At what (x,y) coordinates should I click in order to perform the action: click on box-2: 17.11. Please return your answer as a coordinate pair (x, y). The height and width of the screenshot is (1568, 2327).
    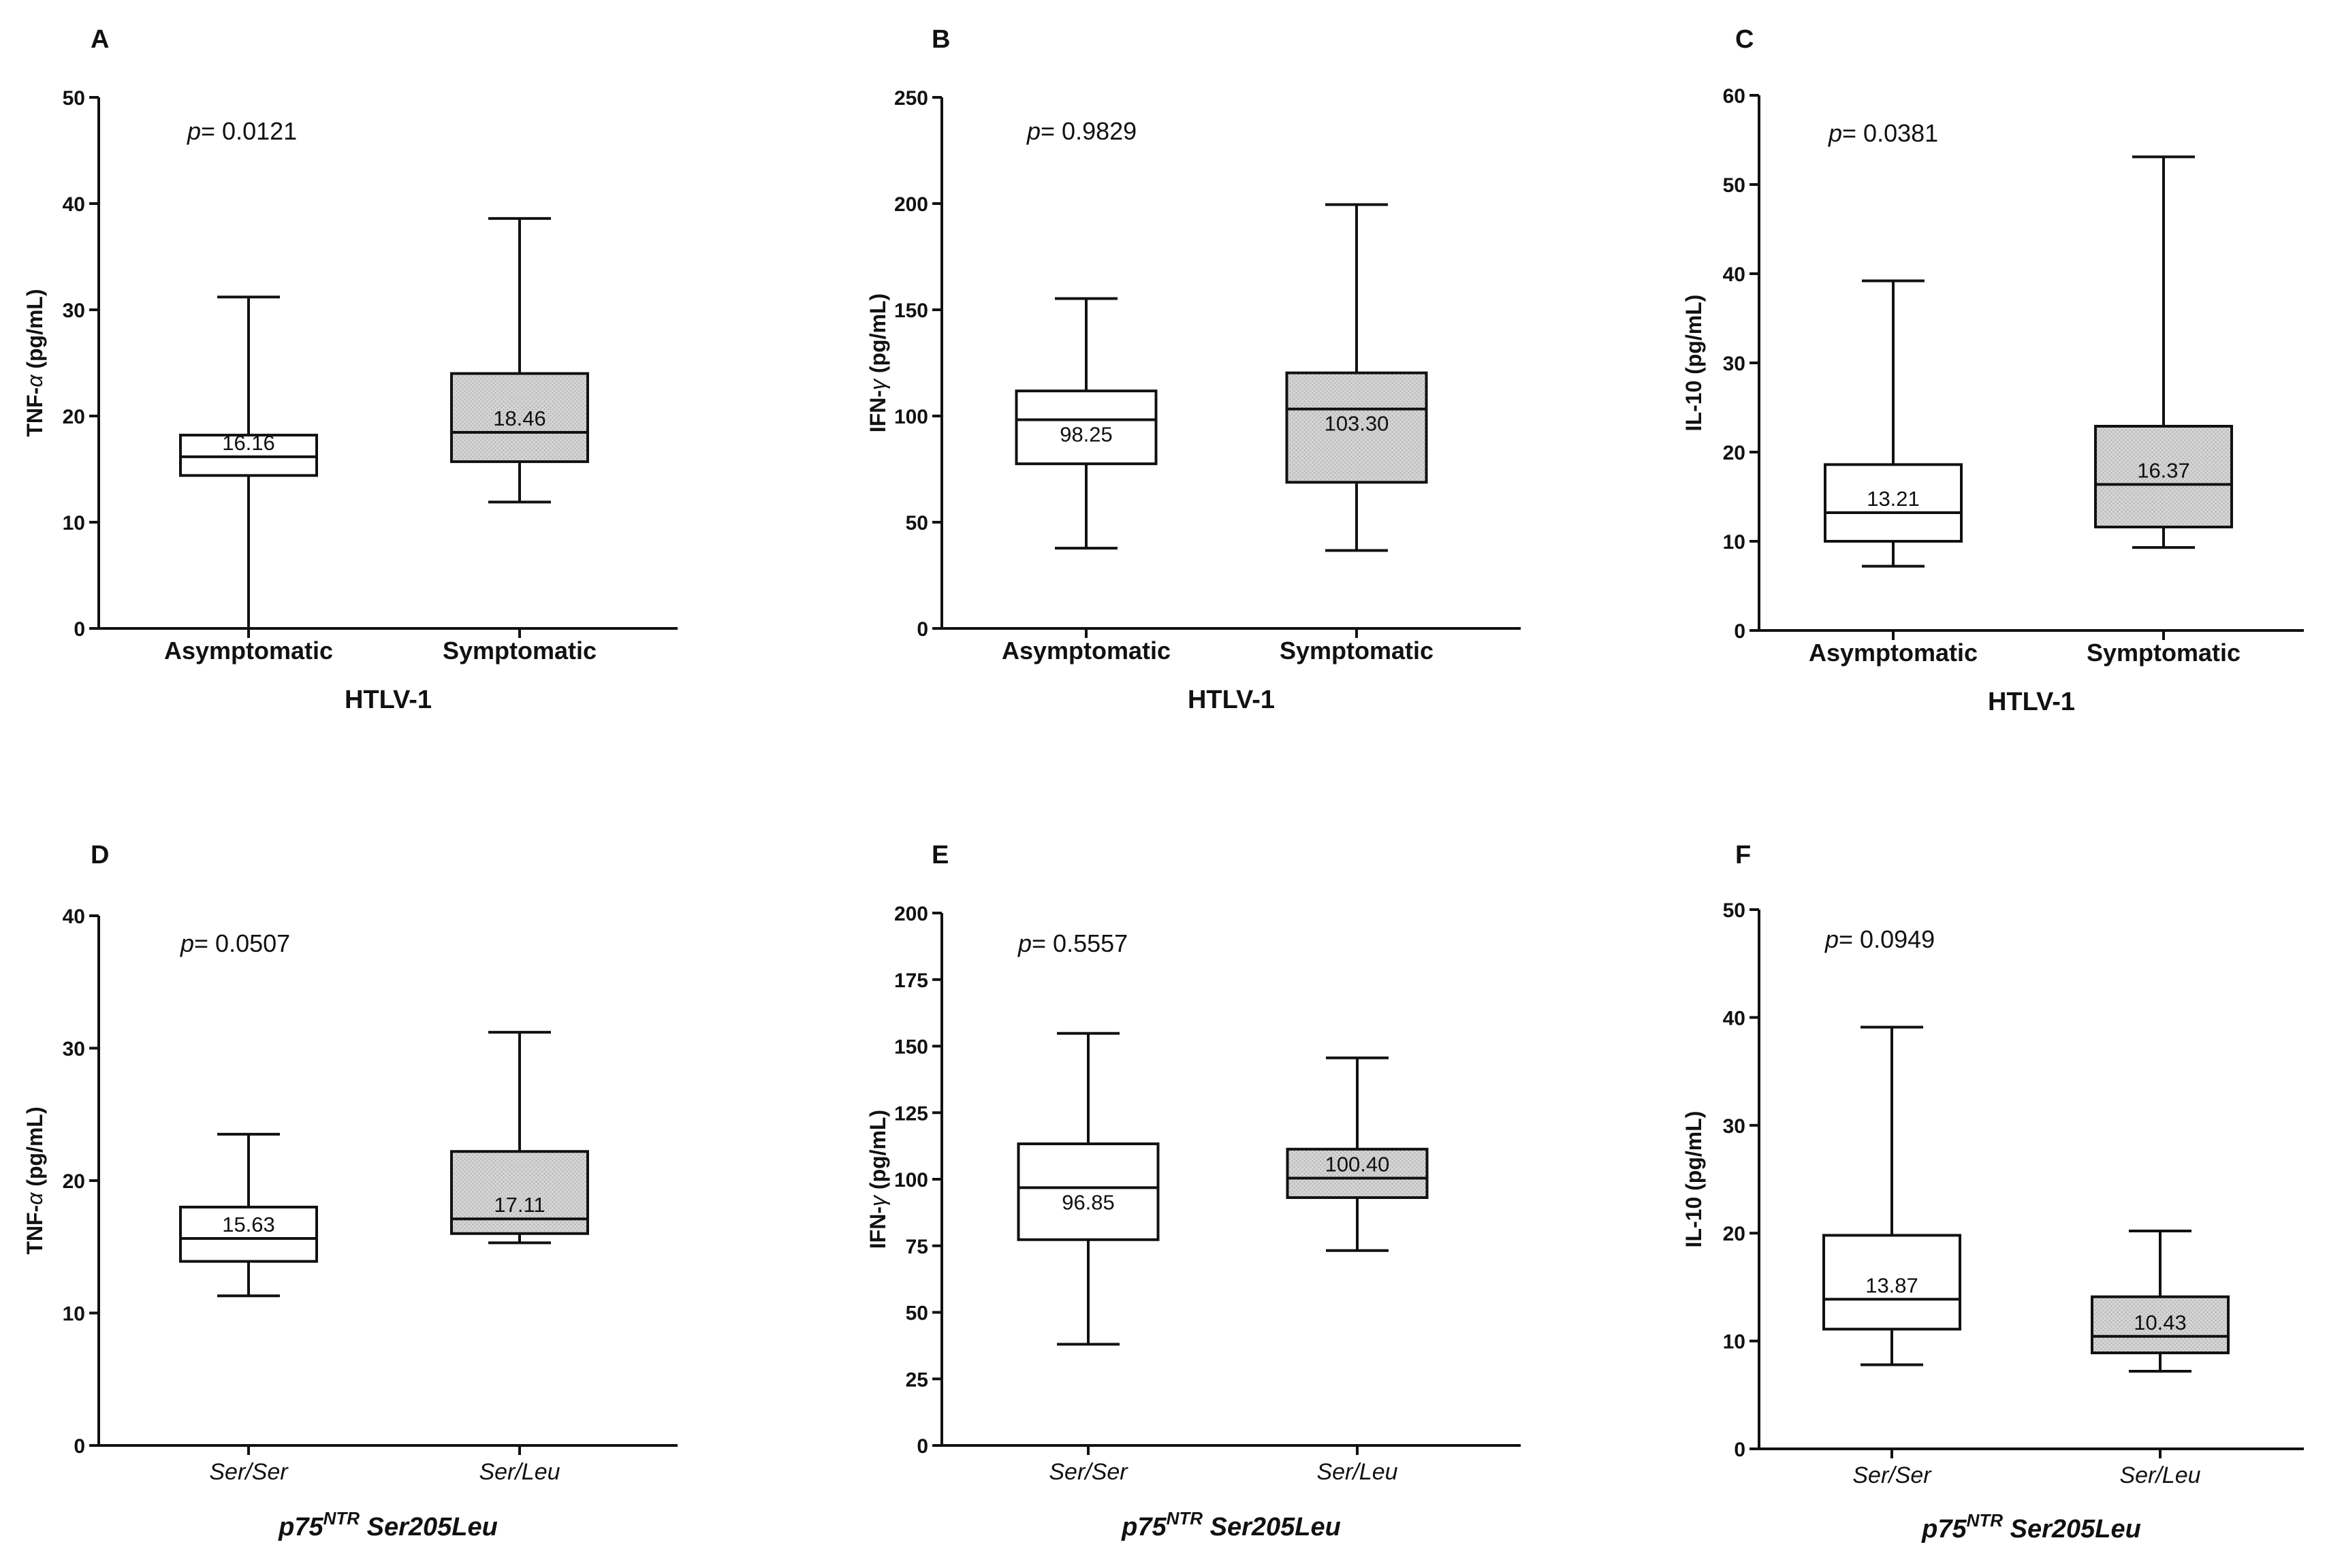
    Looking at the image, I should click on (519, 1138).